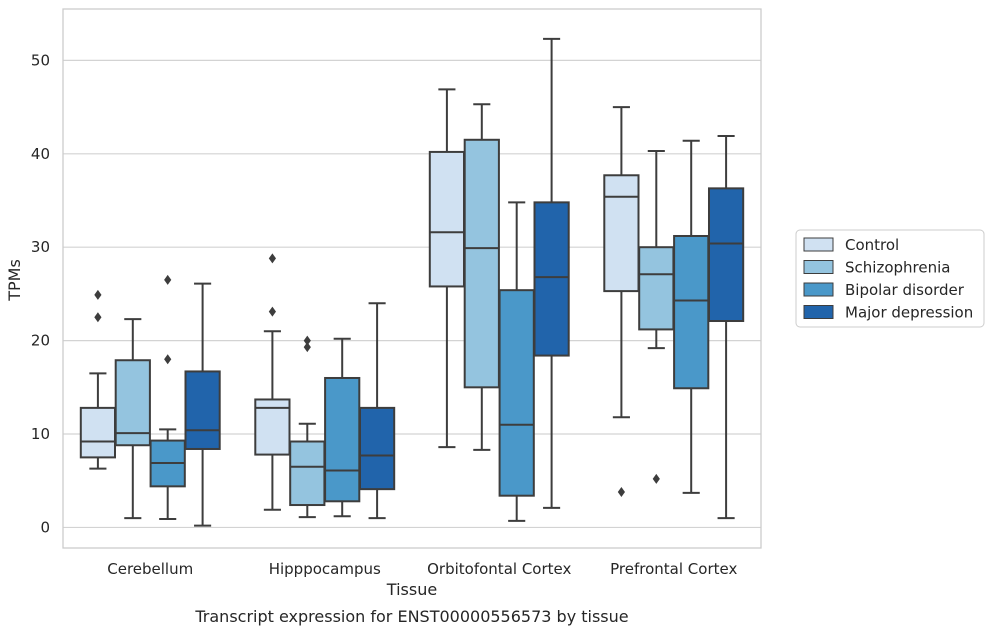 This screenshot has width=993, height=638. Describe the element at coordinates (673, 569) in the screenshot. I see `x-tick-label: Prefrontal Cortex` at that location.